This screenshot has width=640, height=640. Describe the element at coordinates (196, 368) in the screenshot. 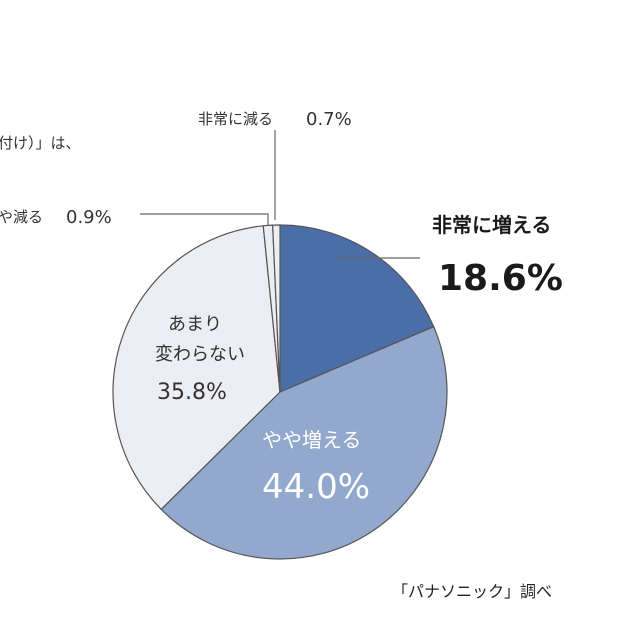

I see `pie-slice-no-change` at that location.